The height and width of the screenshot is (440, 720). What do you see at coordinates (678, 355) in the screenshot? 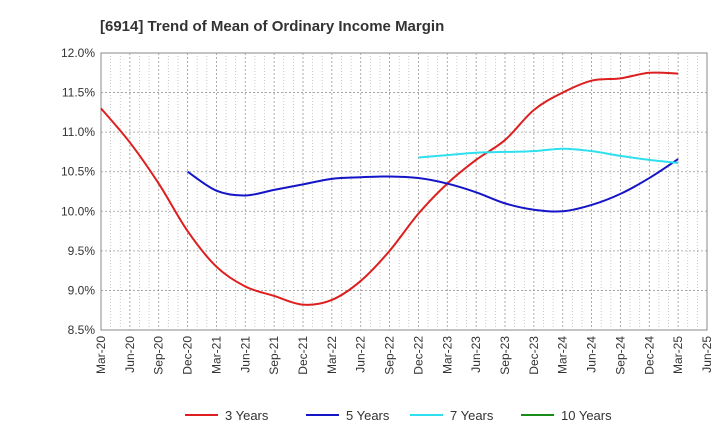
I see `x-tick-label: Mar-25` at bounding box center [678, 355].